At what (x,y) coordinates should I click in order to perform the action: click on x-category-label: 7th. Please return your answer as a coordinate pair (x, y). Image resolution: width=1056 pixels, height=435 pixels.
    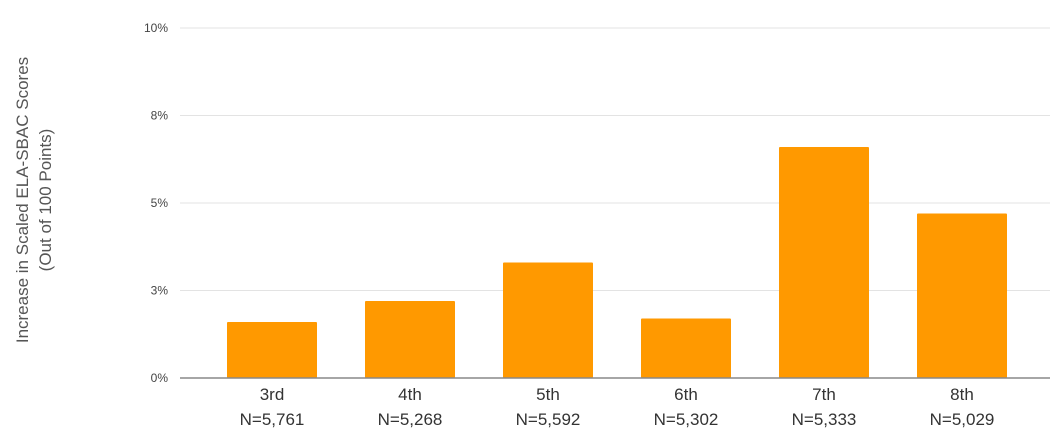
    Looking at the image, I should click on (824, 394).